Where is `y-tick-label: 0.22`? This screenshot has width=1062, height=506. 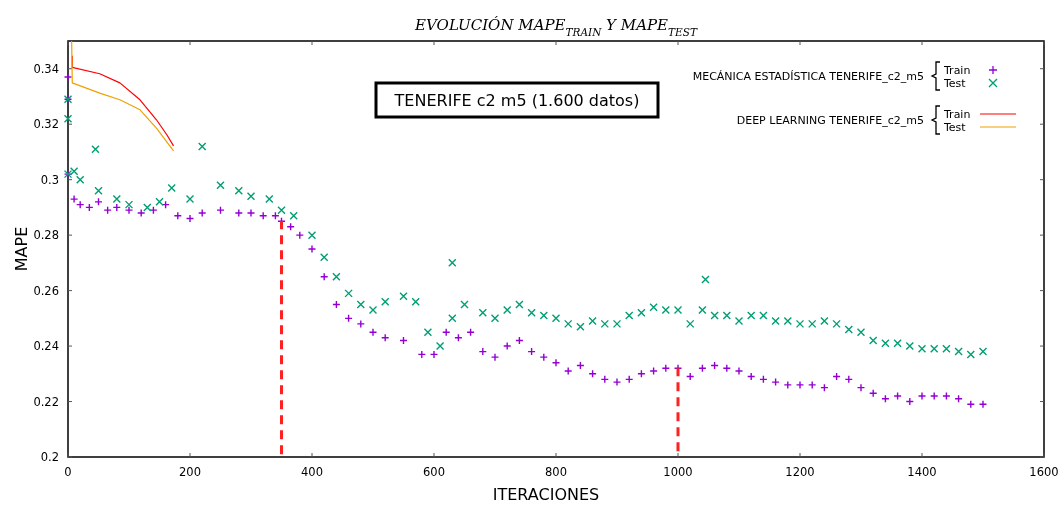 y-tick-label: 0.22 is located at coordinates (46, 401).